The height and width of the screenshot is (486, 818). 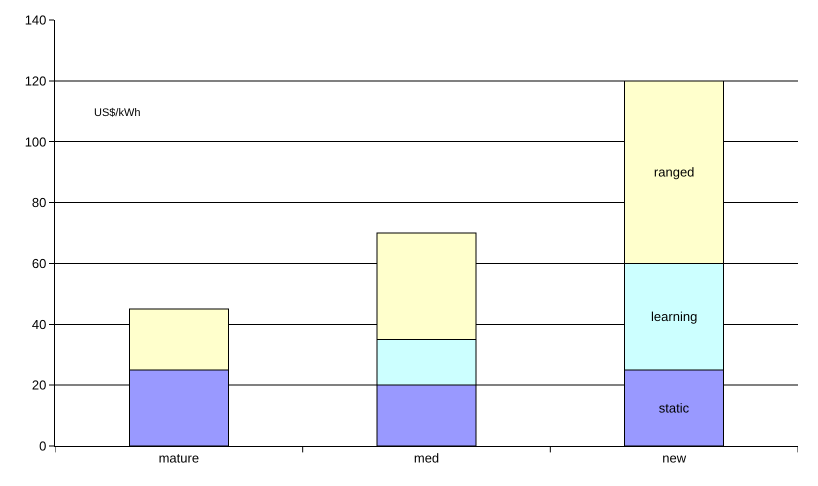 What do you see at coordinates (674, 458) in the screenshot?
I see `x-tick-label: new` at bounding box center [674, 458].